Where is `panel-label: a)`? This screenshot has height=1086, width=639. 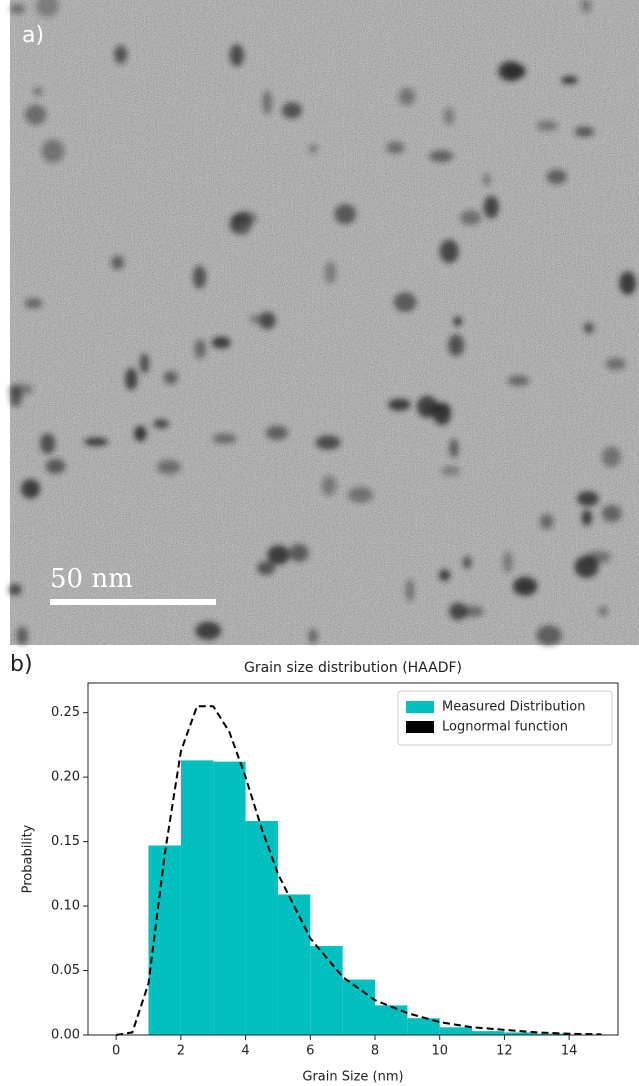
panel-label: a) is located at coordinates (33, 35).